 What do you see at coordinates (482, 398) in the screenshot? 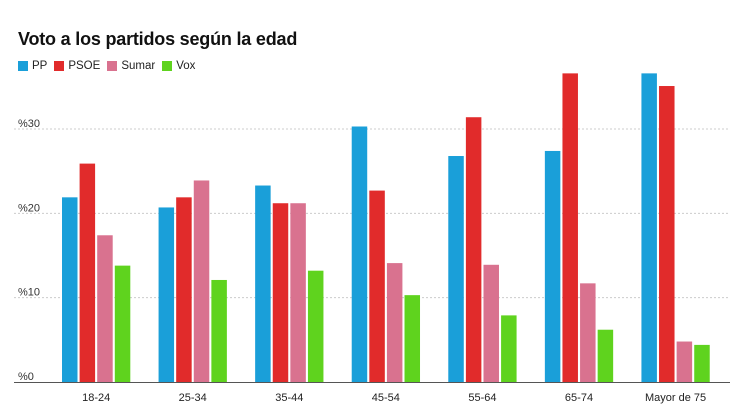
I see `x-tick-label: 55-64` at bounding box center [482, 398].